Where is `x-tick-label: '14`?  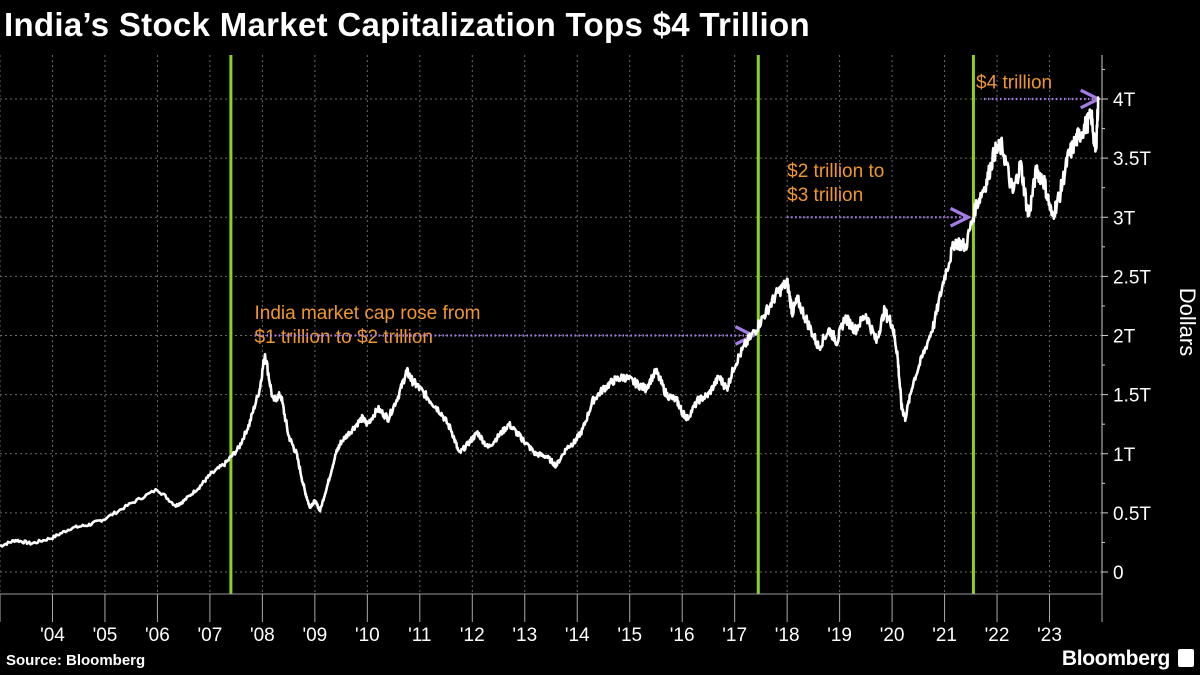 x-tick-label: '14 is located at coordinates (577, 635).